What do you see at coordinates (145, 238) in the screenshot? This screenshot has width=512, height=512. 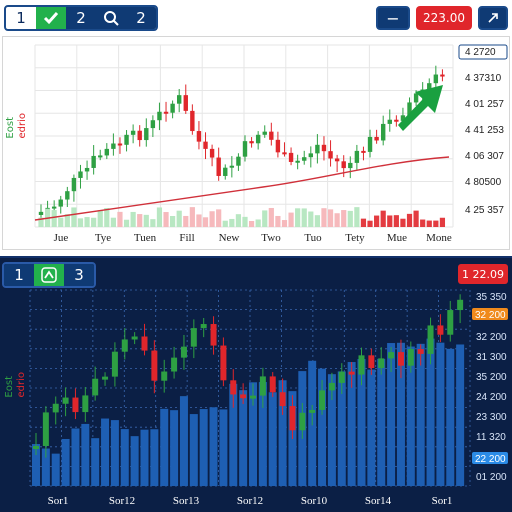 I see `x-axis-label: Tuen` at bounding box center [145, 238].